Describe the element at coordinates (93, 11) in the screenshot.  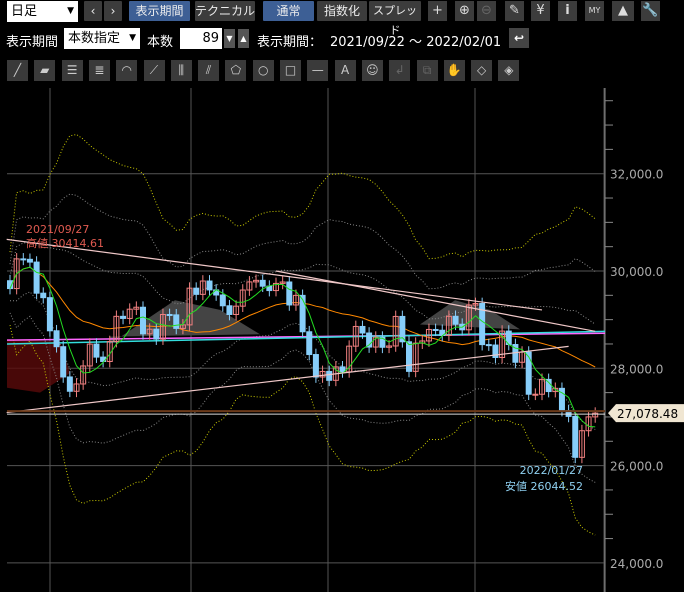
I see `prev-button: ‹` at that location.